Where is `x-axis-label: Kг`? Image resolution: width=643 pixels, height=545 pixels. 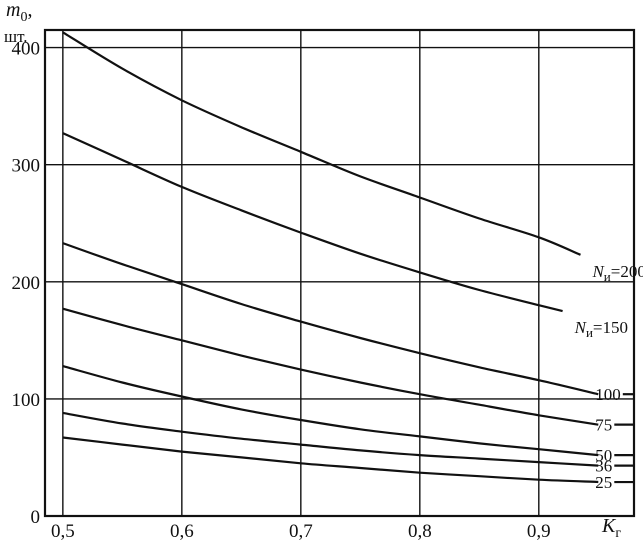 x-axis-label: Kг is located at coordinates (611, 528).